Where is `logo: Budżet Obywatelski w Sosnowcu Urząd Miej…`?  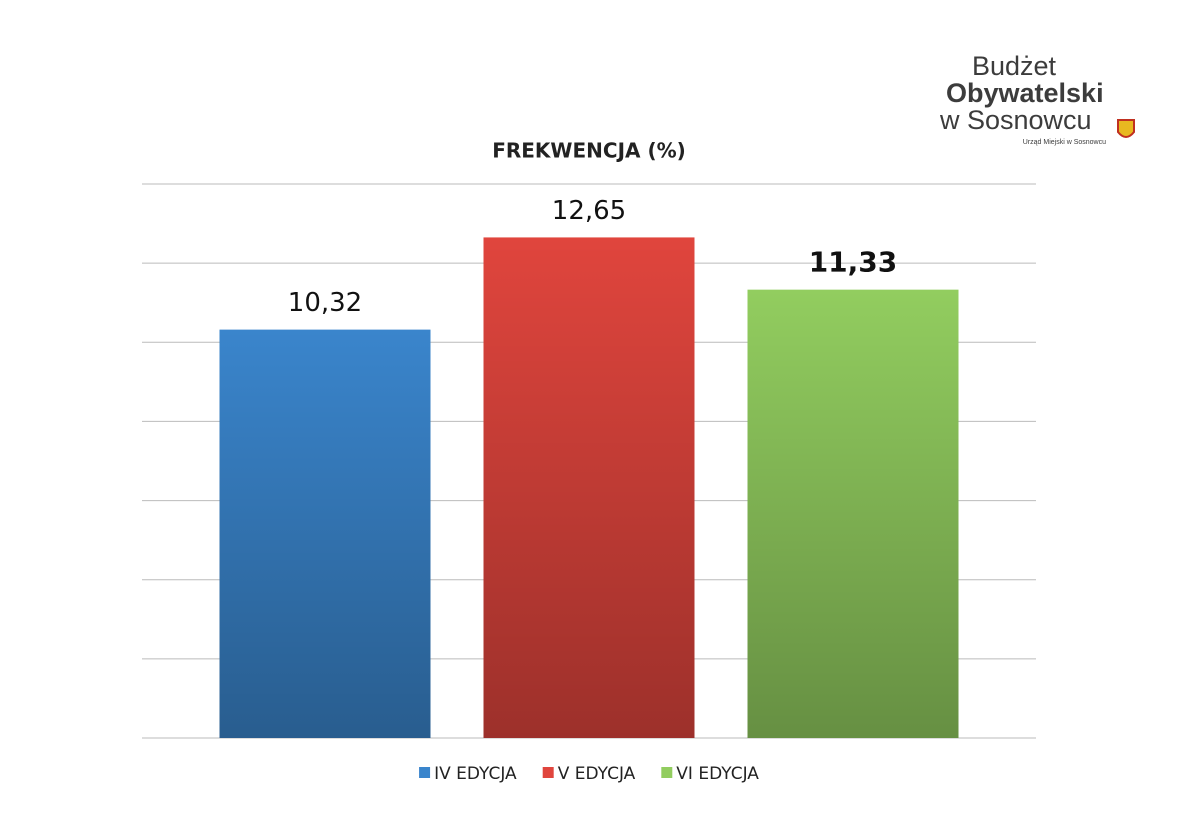
logo: Budżet Obywatelski w Sosnowcu Urząd Miej… is located at coordinates (1037, 98).